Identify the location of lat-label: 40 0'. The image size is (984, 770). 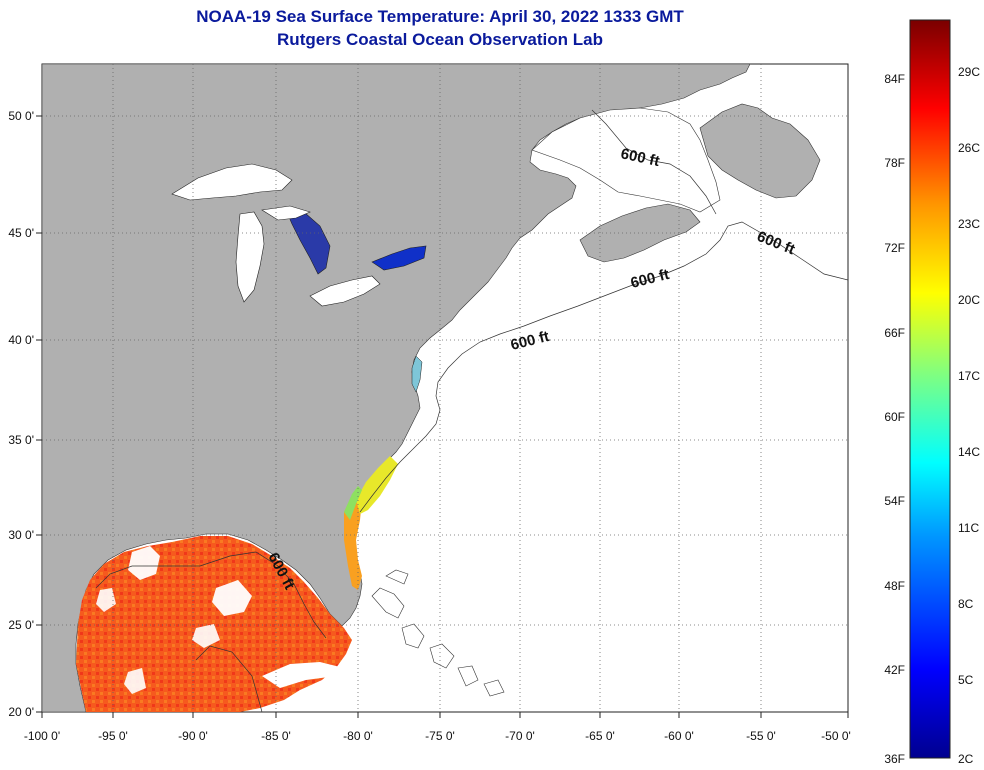
(21, 340).